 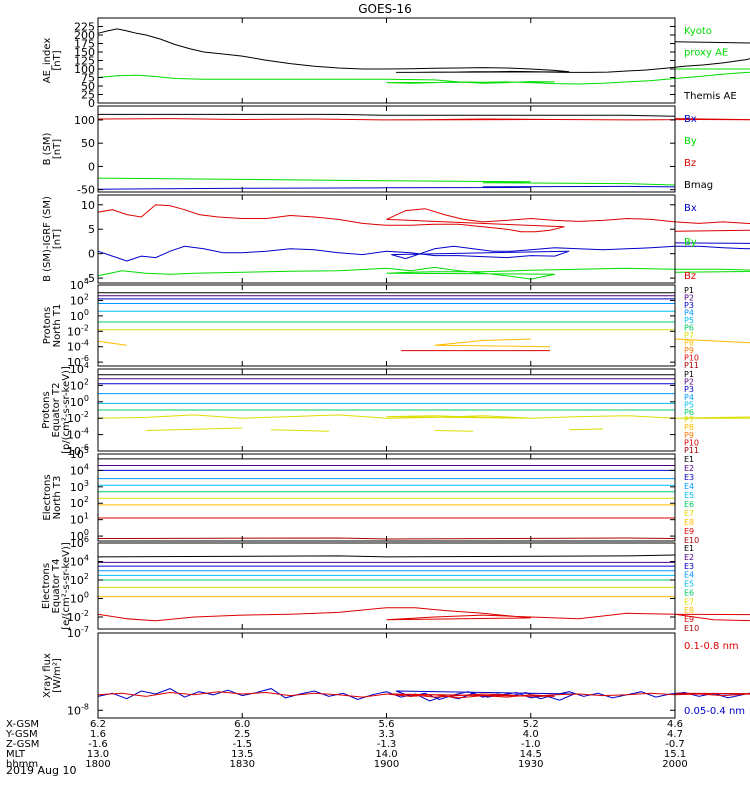 I want to click on y-tick-label: 10-2, so click(x=78, y=330).